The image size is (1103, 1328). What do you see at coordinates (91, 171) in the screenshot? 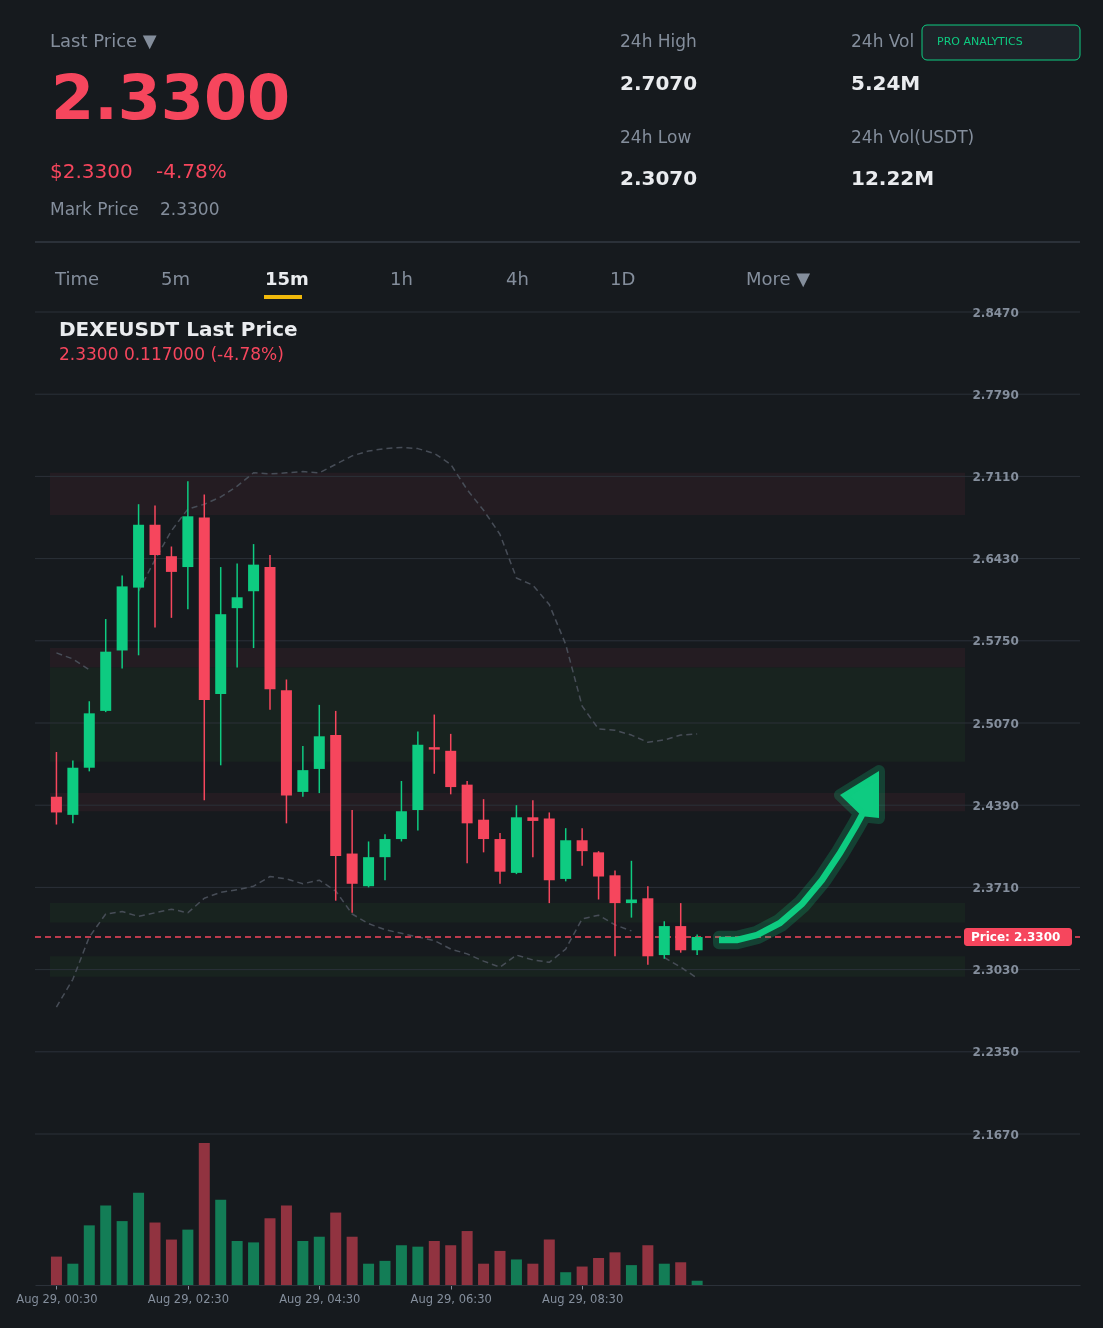
I see `text: $2.3300` at bounding box center [91, 171].